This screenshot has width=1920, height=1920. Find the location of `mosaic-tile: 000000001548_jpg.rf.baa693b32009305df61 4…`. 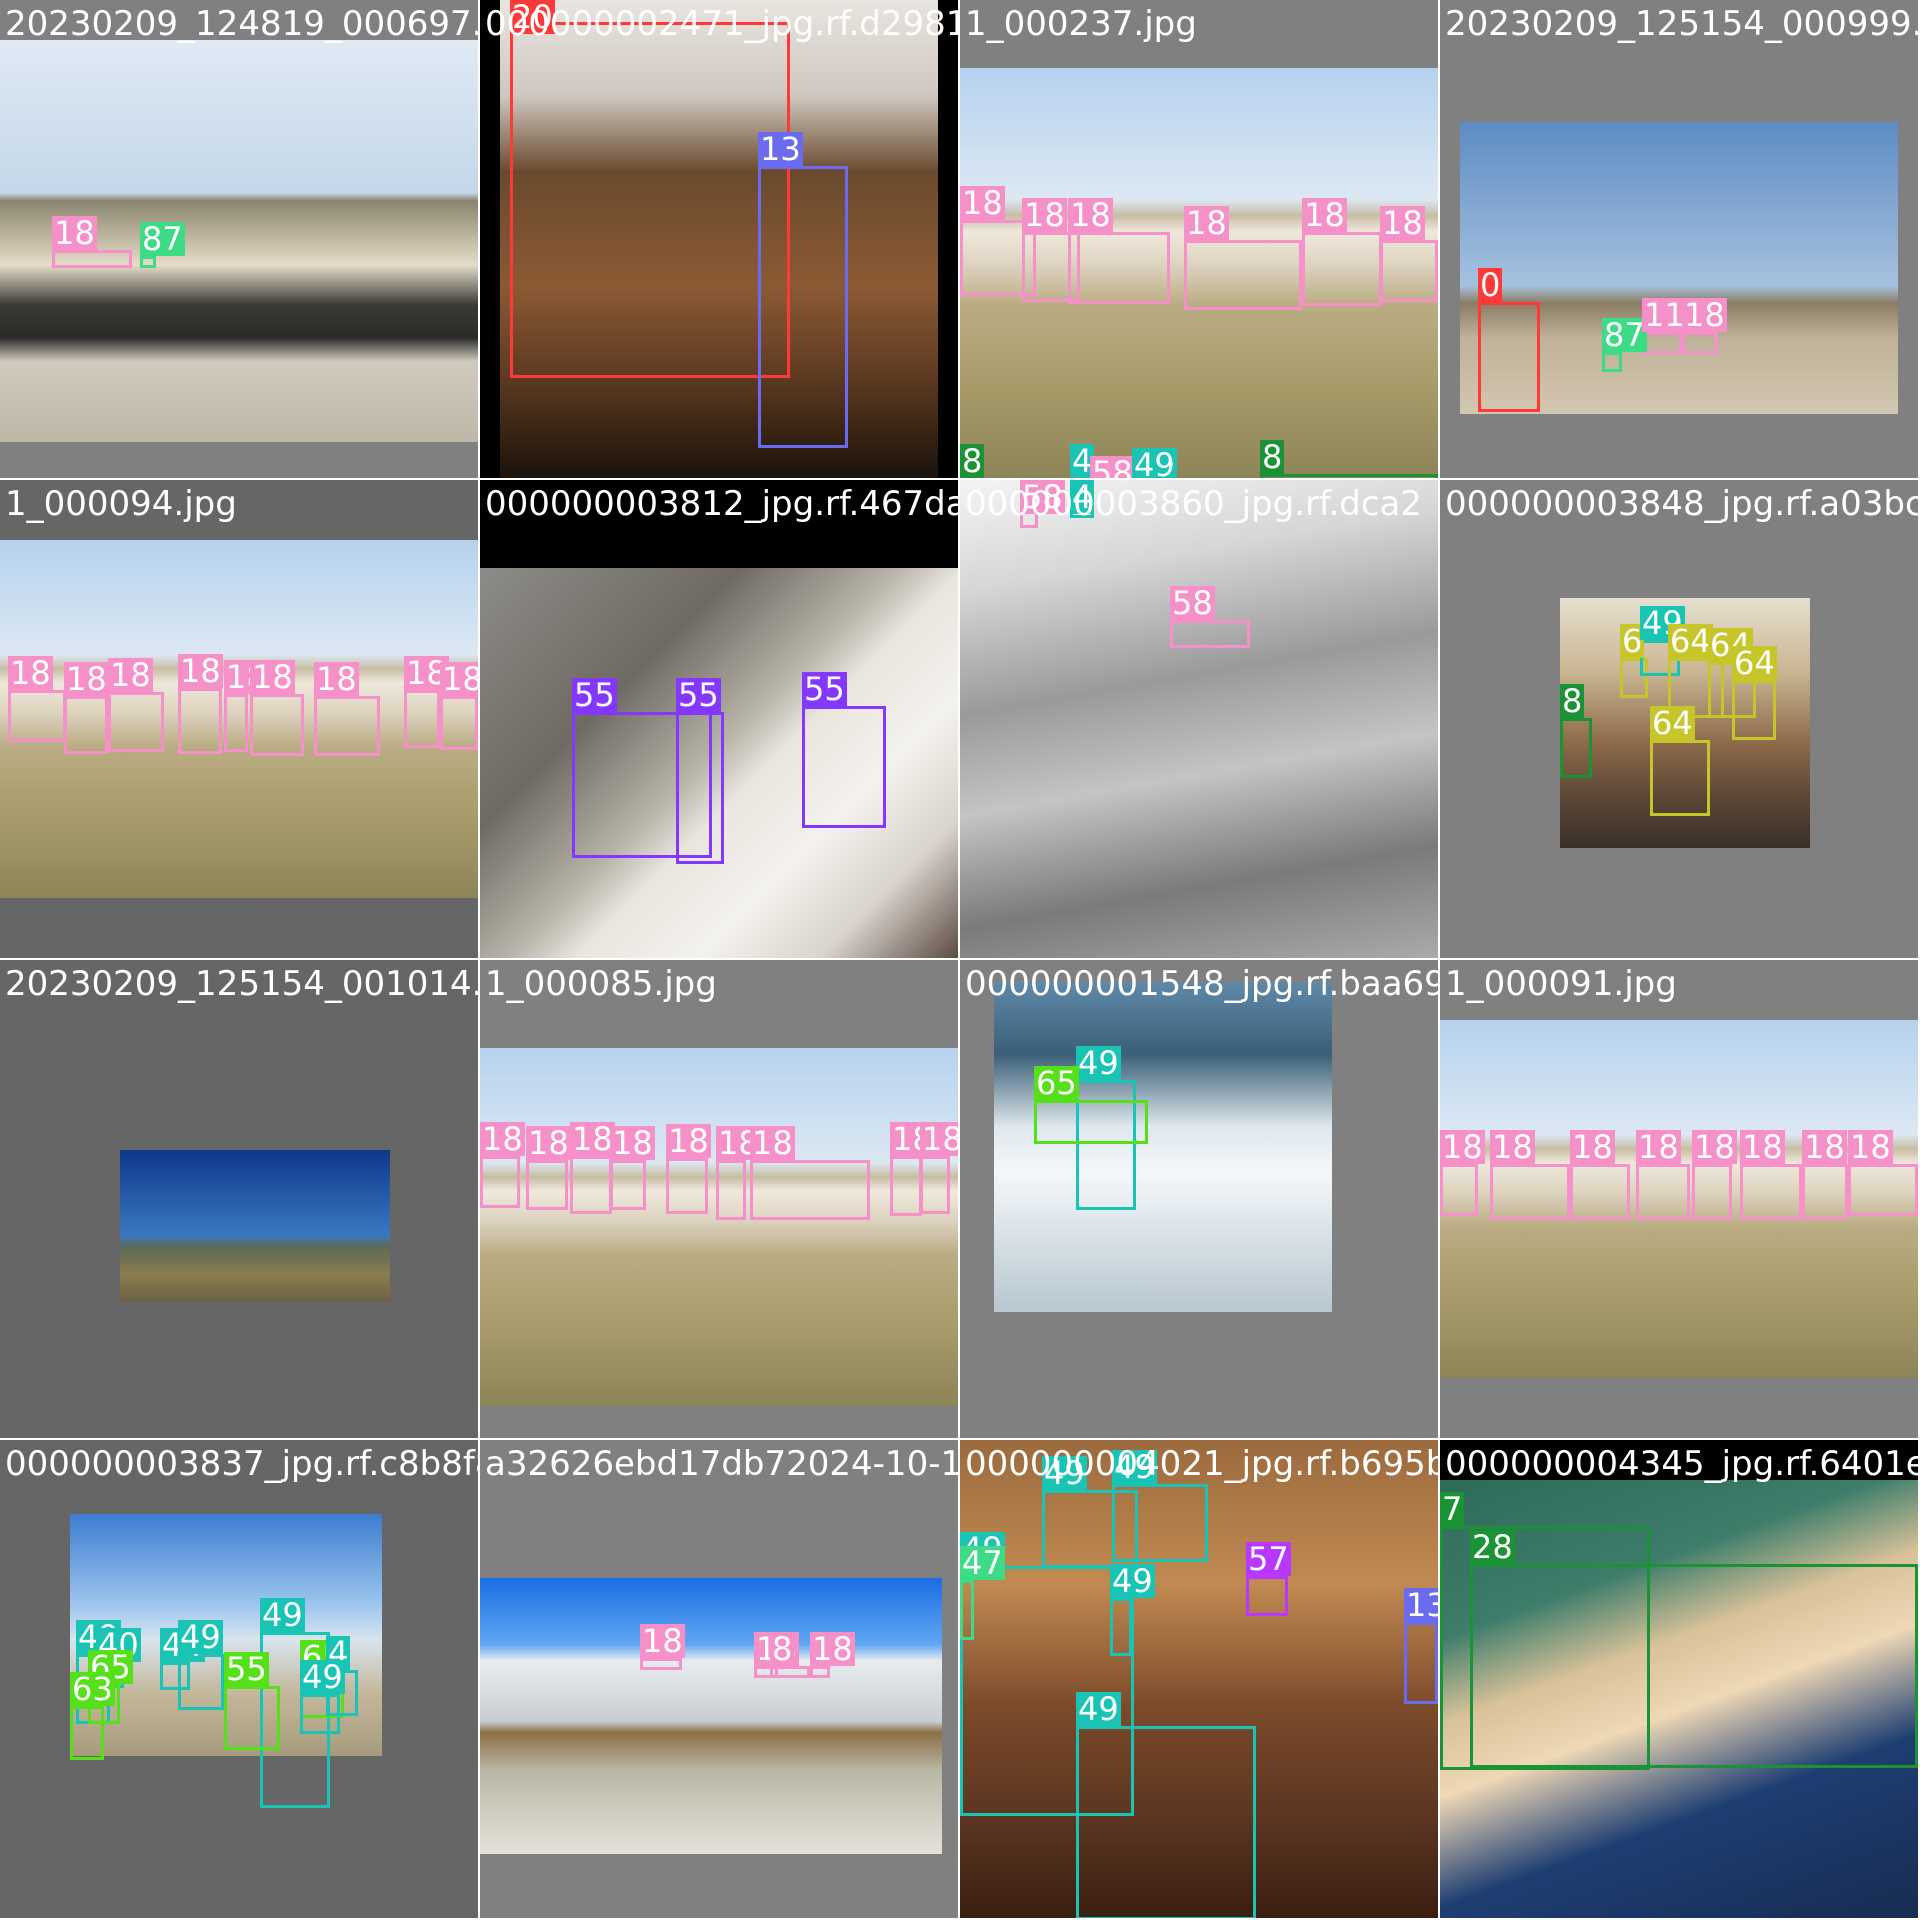

mosaic-tile: 000000001548_jpg.rf.baa693b32009305df61 4… is located at coordinates (1199, 1199).